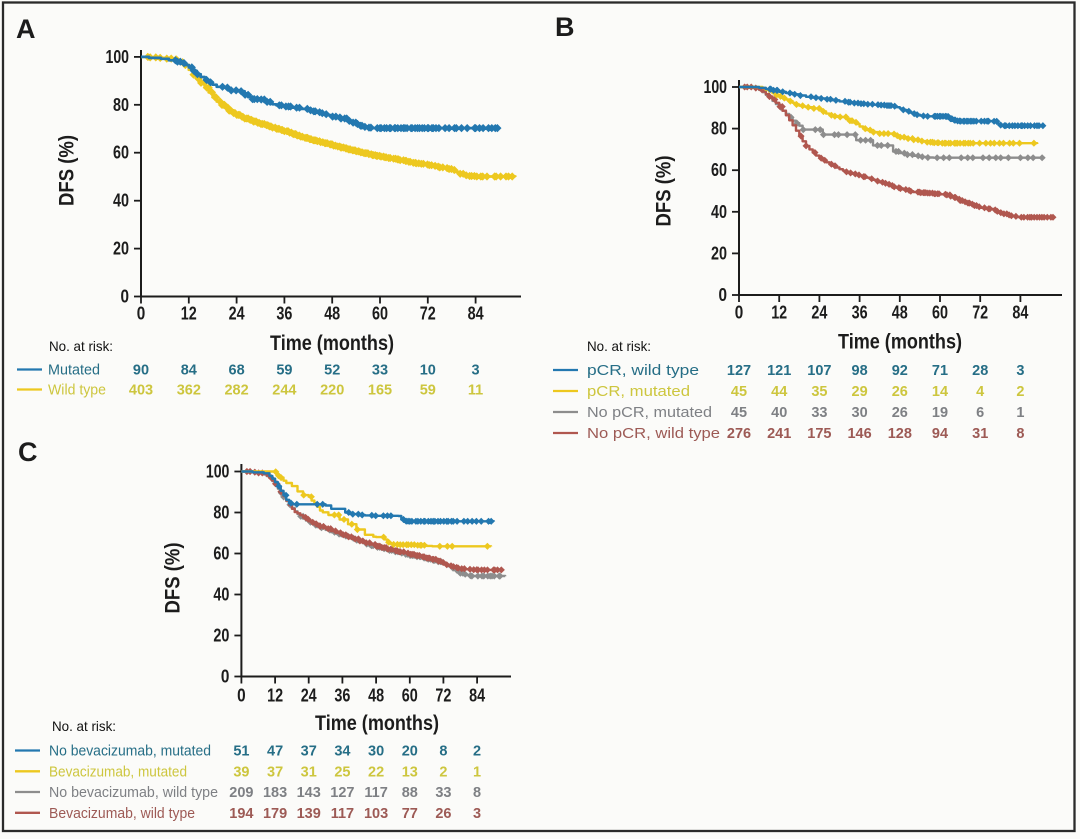  I want to click on svg-text: 52, so click(332, 371).